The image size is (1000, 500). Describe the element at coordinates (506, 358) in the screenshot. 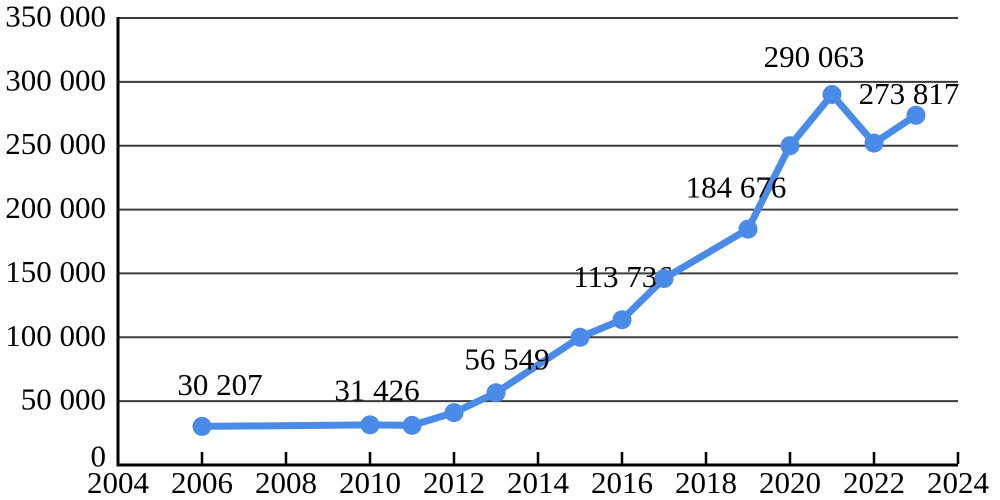

I see `data-point-label: 56 549` at that location.